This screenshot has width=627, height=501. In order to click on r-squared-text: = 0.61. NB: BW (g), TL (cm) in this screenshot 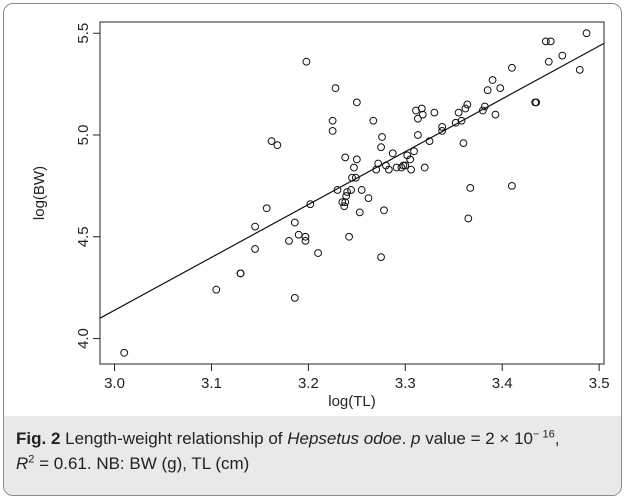, I will do `click(142, 463)`.